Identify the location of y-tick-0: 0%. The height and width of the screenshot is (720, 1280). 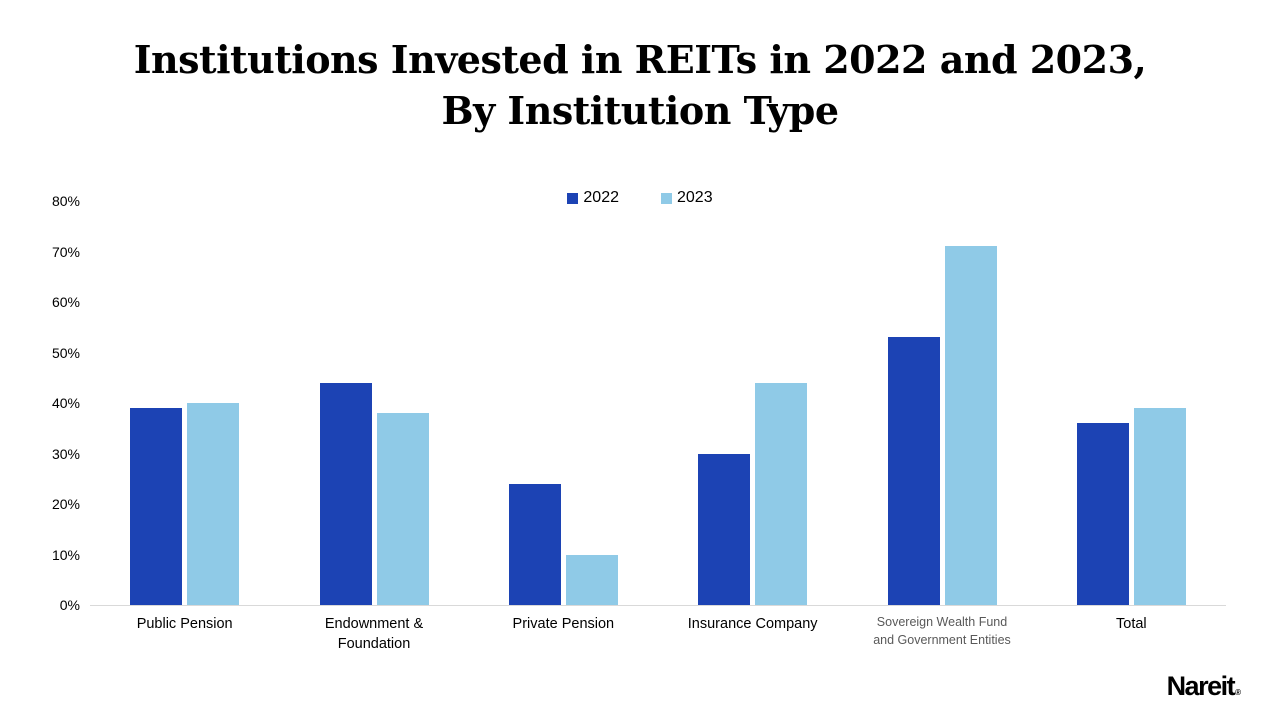
(69, 605).